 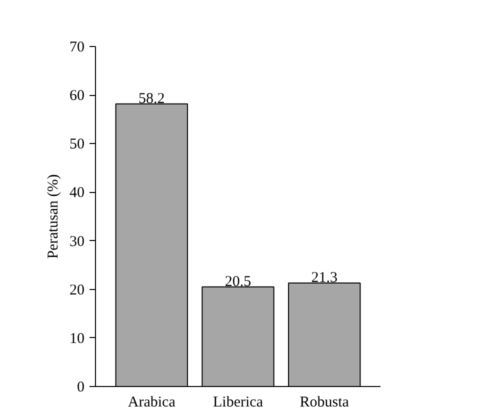 What do you see at coordinates (54, 216) in the screenshot?
I see `y-axis-title: Peratusan (%)` at bounding box center [54, 216].